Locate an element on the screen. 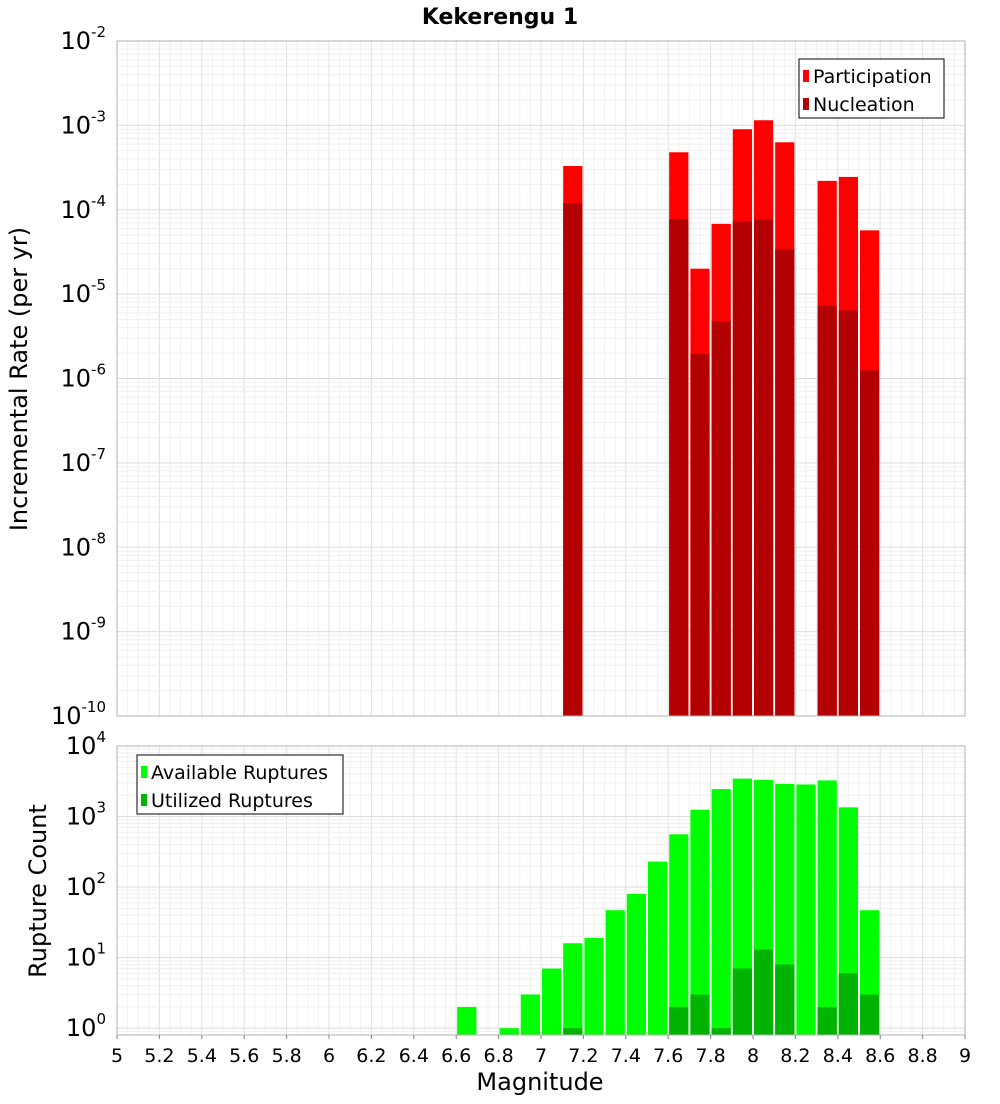  x-tick-label: 5.8 is located at coordinates (286, 1056).